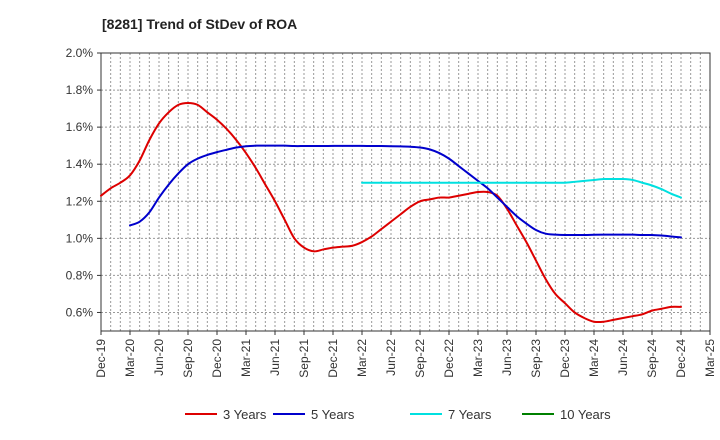 The height and width of the screenshot is (440, 720). I want to click on y-tick-label: 1.8%, so click(80, 90).